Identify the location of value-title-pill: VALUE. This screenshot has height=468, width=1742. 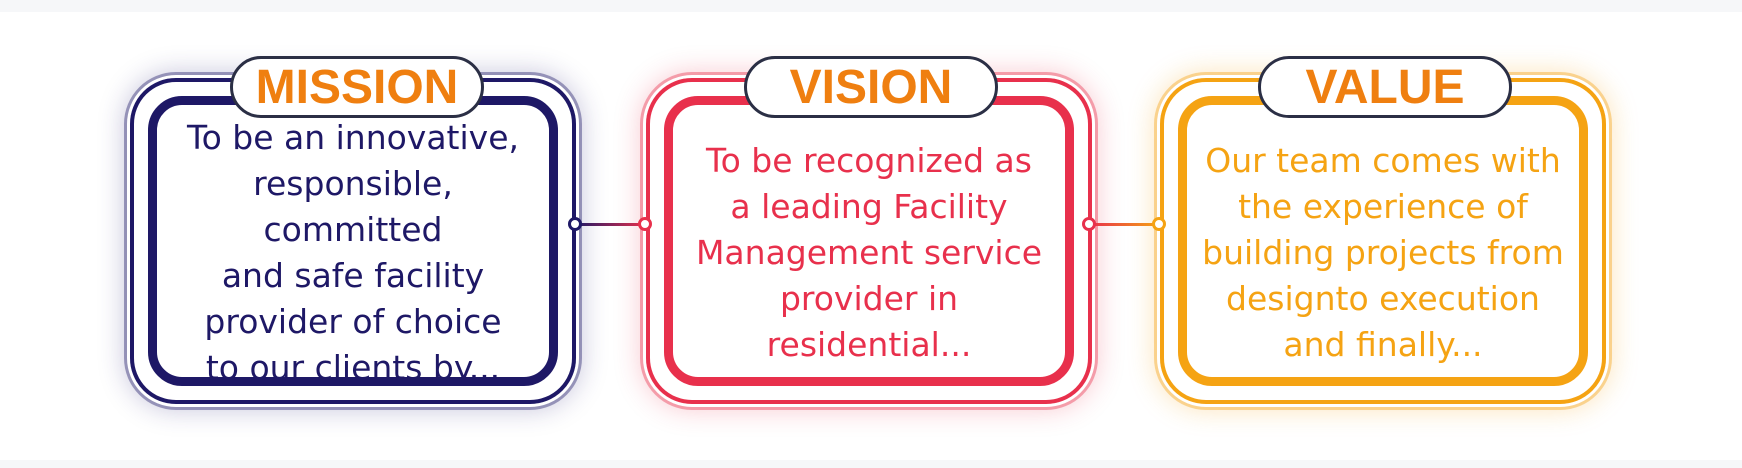
(1385, 87).